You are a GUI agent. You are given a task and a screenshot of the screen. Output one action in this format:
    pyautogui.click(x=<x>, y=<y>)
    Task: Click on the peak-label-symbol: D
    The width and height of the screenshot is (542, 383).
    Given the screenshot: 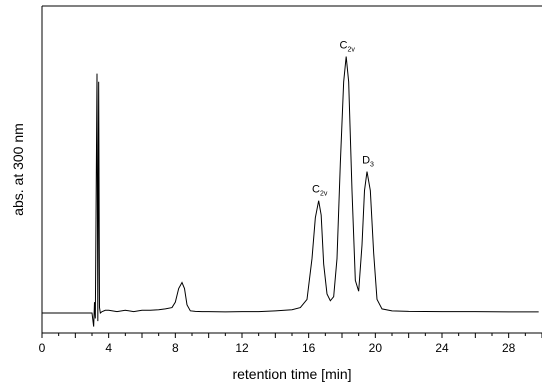 What is the action you would take?
    pyautogui.click(x=366, y=161)
    